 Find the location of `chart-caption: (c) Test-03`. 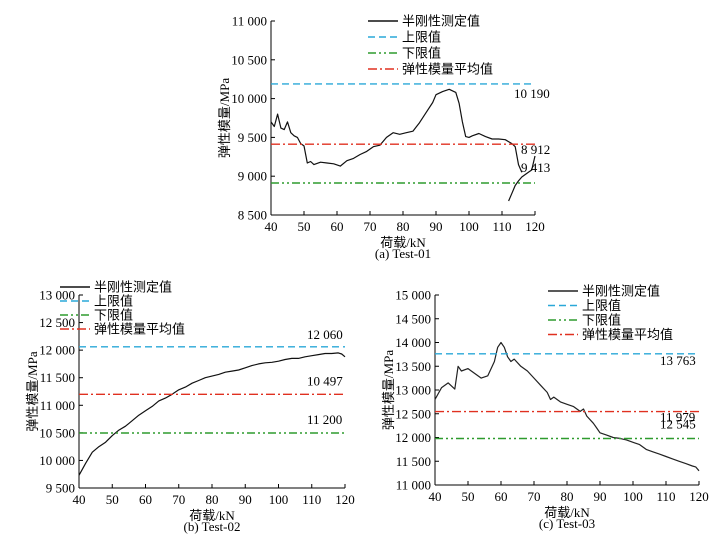

chart-caption: (c) Test-03 is located at coordinates (567, 523).